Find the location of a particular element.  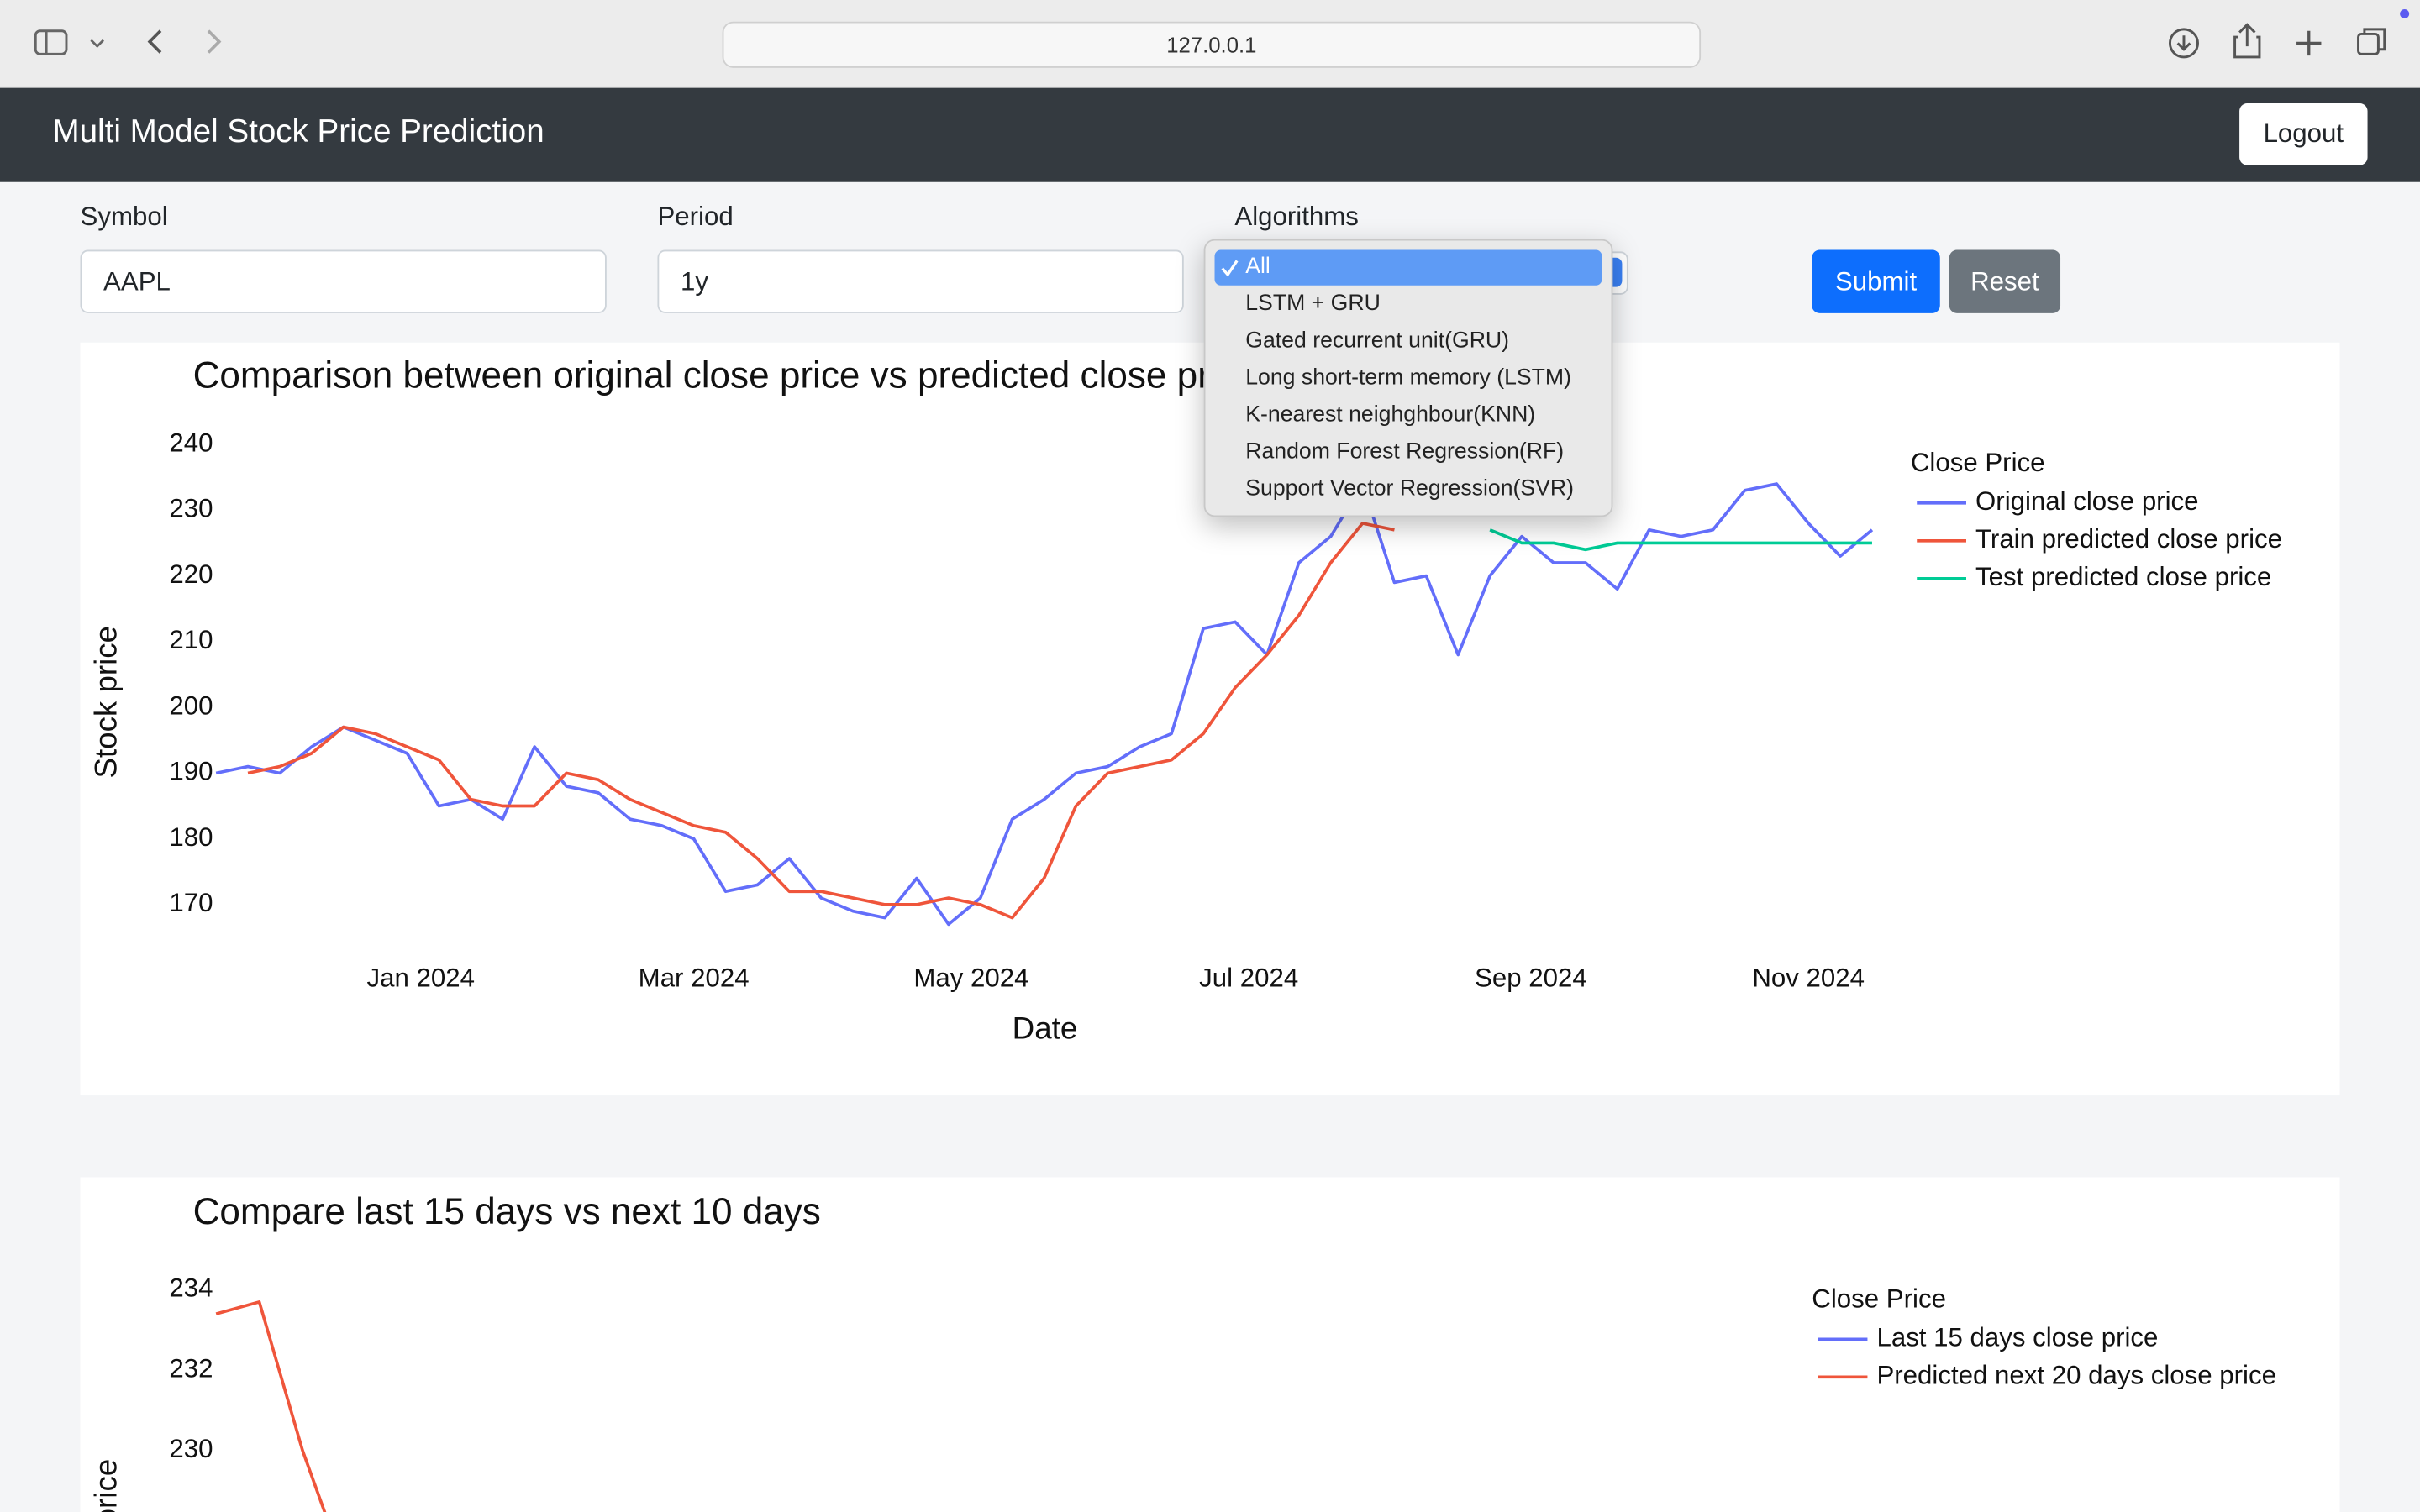

address-bar: 127.0.0.1 is located at coordinates (1212, 44).